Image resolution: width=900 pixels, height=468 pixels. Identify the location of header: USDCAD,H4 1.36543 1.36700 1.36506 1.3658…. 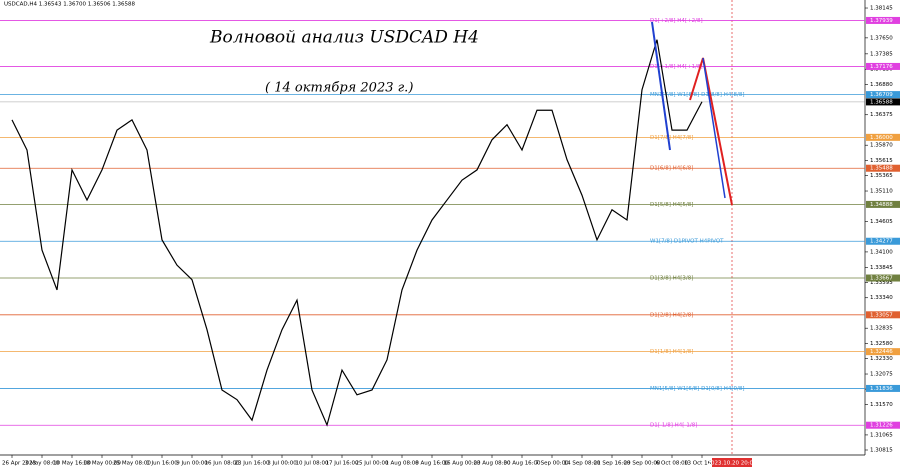
(69, 5).